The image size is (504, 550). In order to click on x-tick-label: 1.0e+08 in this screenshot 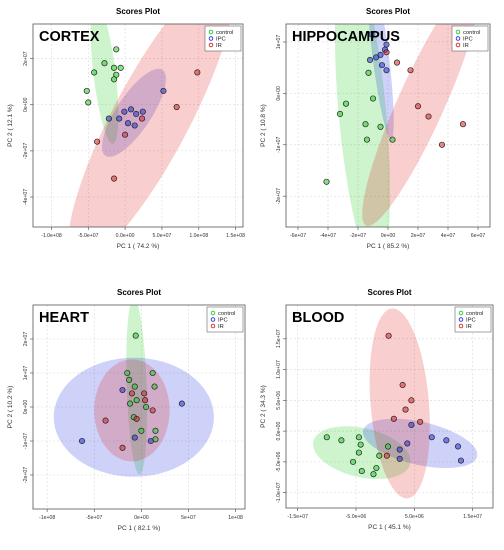, I will do `click(198, 236)`.